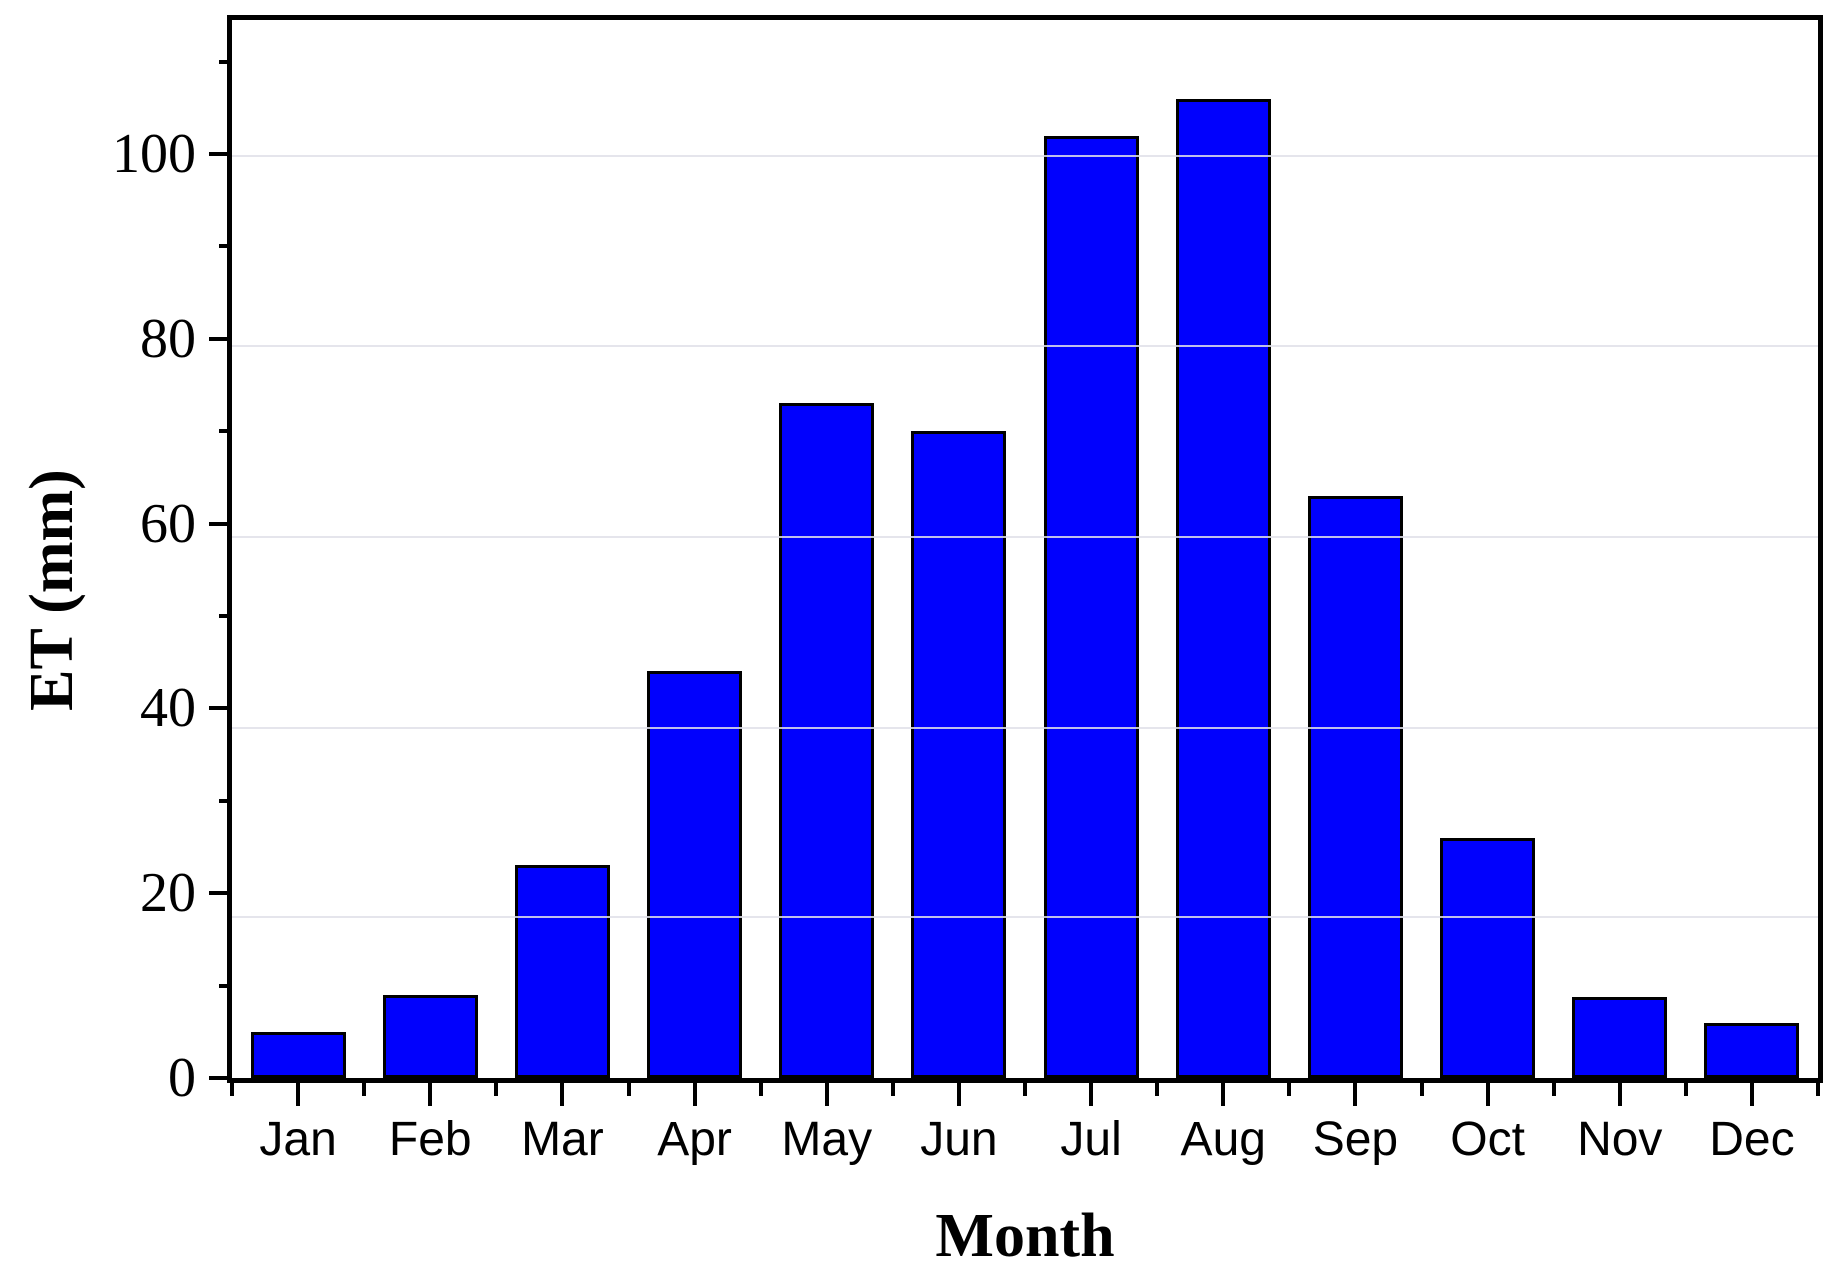 Image resolution: width=1844 pixels, height=1284 pixels. Describe the element at coordinates (959, 1139) in the screenshot. I see `x-tick-label-jun: Jun` at that location.